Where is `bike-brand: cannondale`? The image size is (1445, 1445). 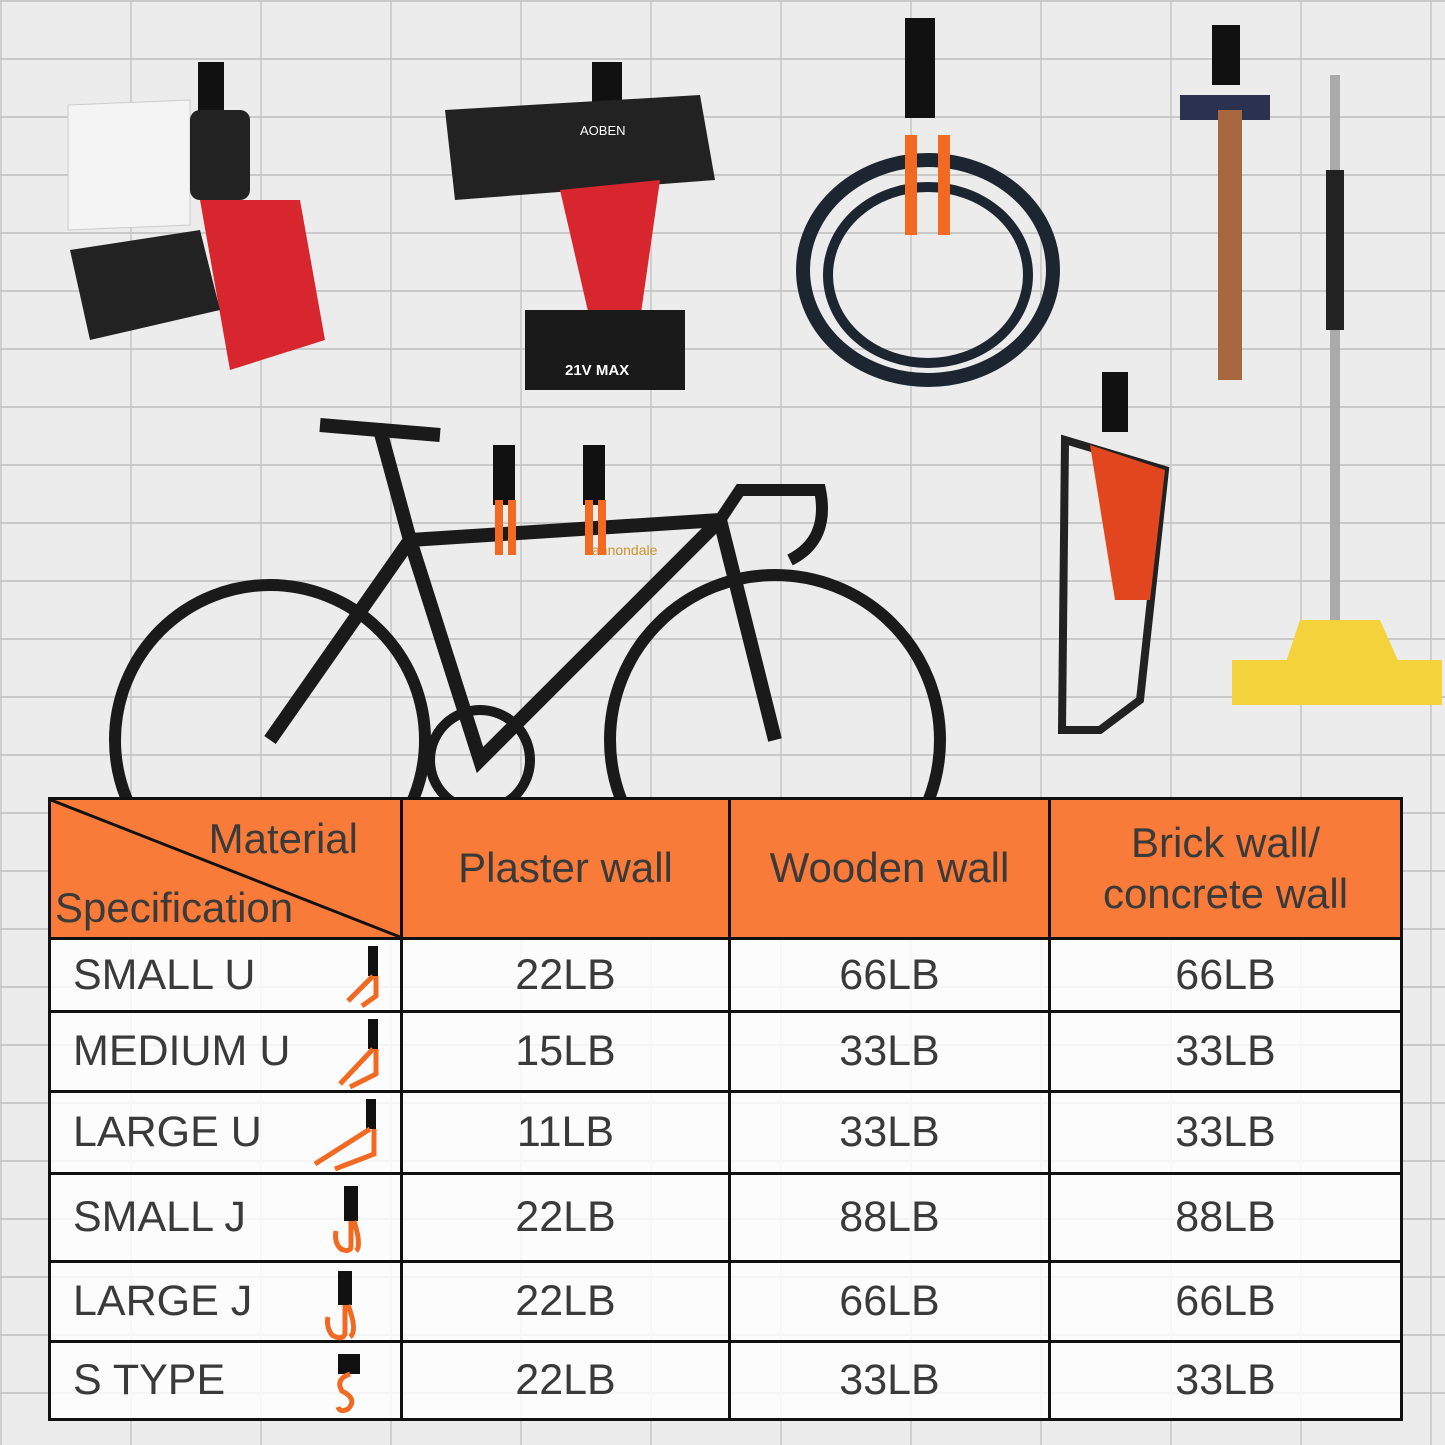
bike-brand: cannondale is located at coordinates (621, 550).